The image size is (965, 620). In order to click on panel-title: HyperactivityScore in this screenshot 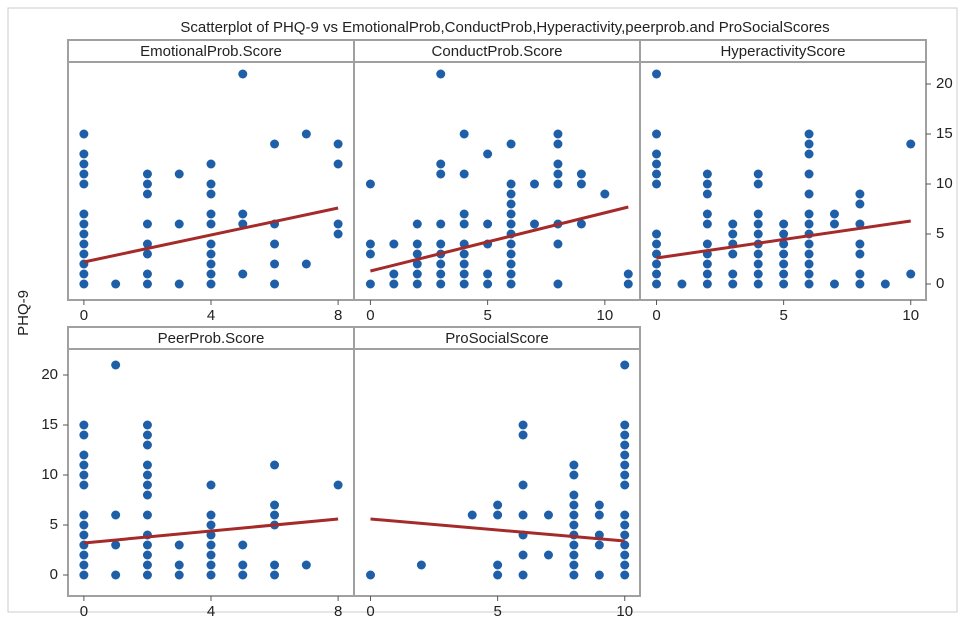, I will do `click(782, 51)`.